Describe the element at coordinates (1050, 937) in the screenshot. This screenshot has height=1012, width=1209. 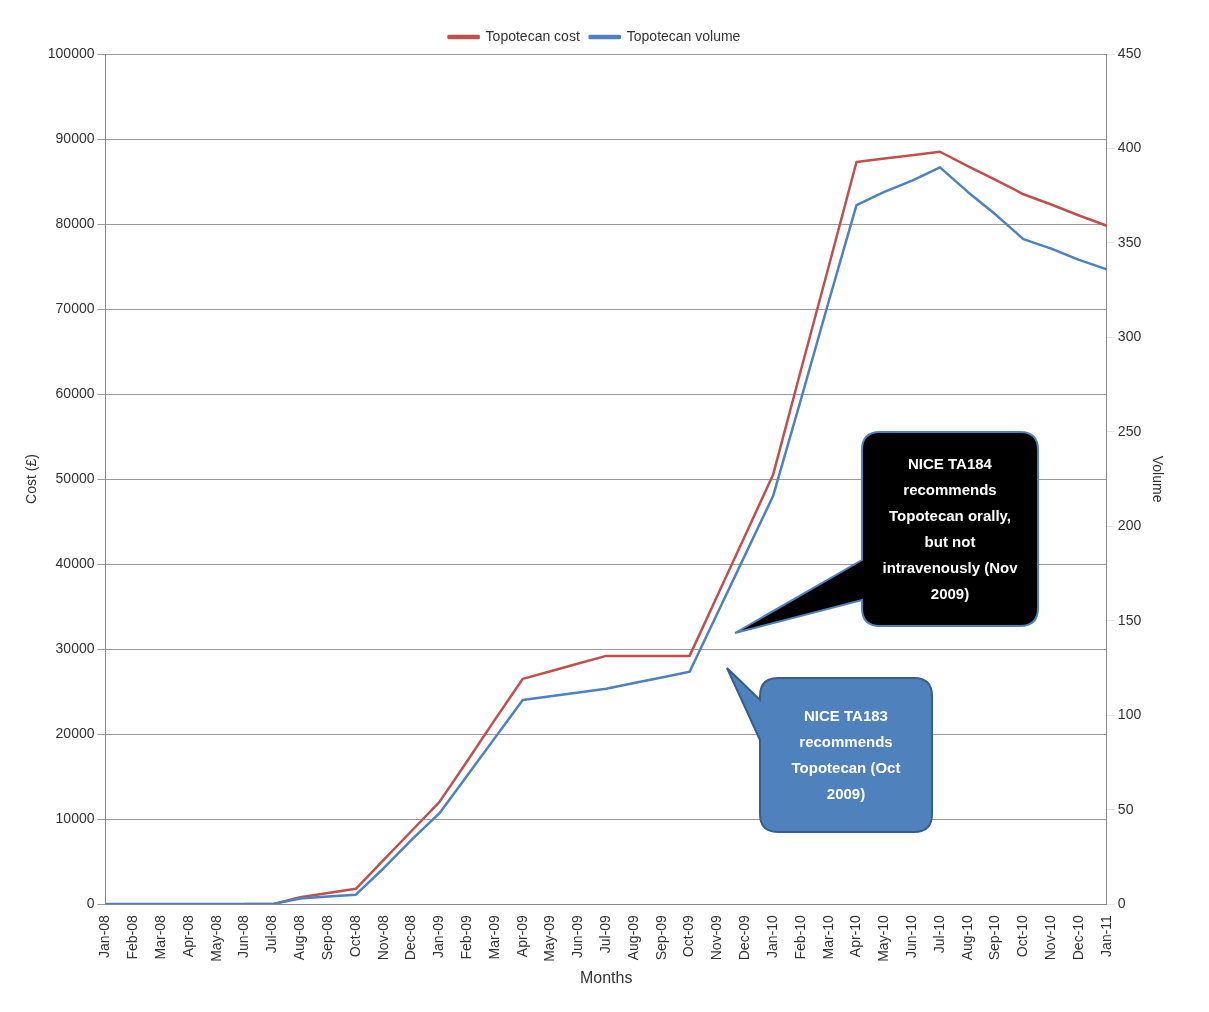
I see `x-tick-label: Nov-10` at that location.